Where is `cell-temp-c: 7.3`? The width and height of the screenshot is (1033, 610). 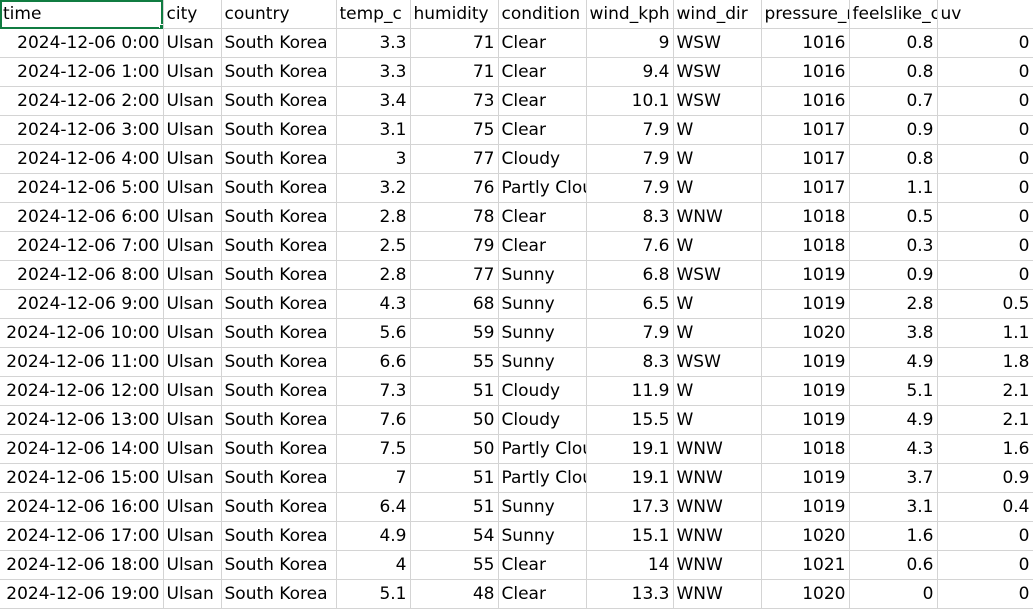
cell-temp-c: 7.3 is located at coordinates (373, 391).